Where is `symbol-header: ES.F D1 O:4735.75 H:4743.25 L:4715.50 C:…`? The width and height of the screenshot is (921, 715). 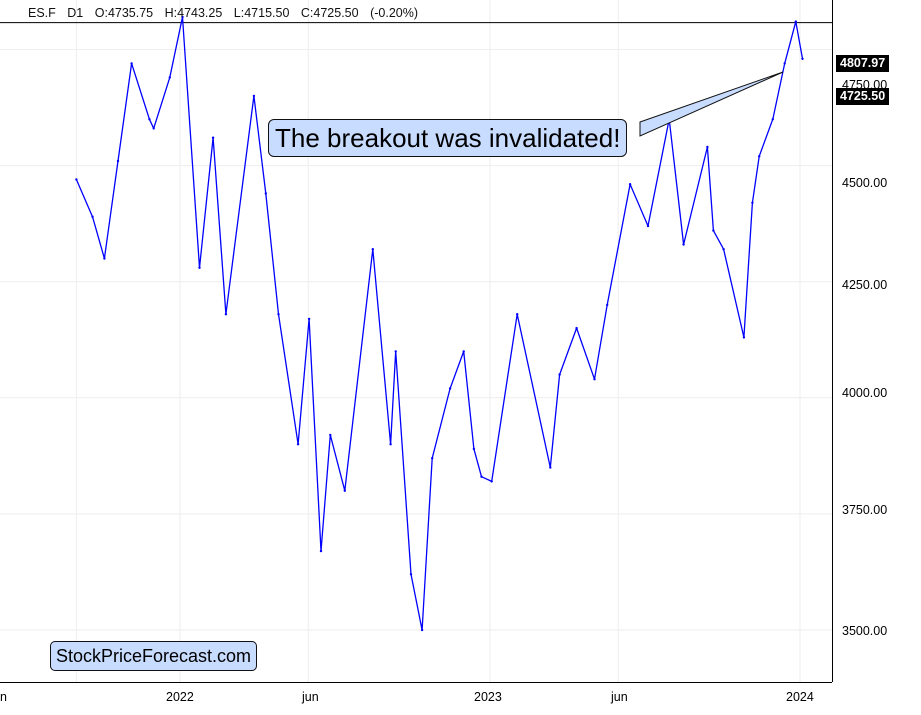
symbol-header: ES.F D1 O:4735.75 H:4743.25 L:4715.50 C:… is located at coordinates (227, 13).